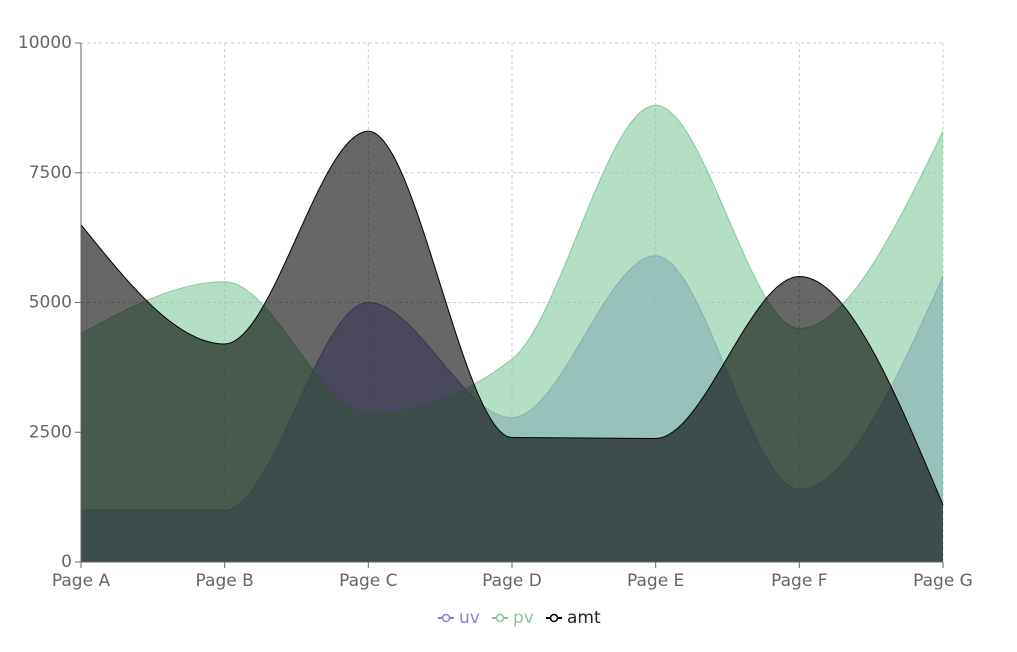  I want to click on legend-label: pv, so click(523, 618).